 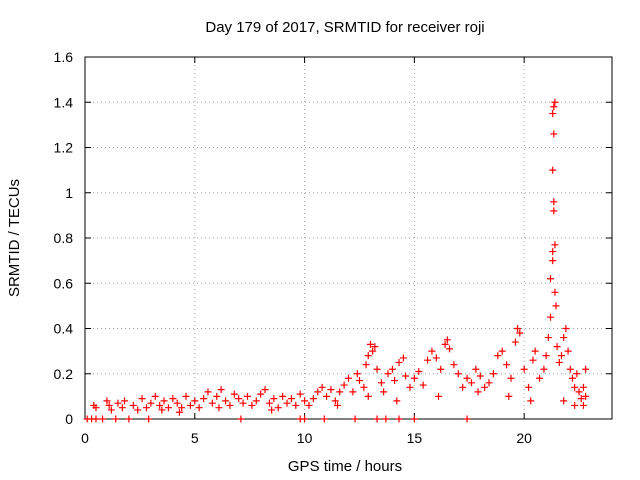 I want to click on y-tick-label: 0, so click(x=69, y=419).